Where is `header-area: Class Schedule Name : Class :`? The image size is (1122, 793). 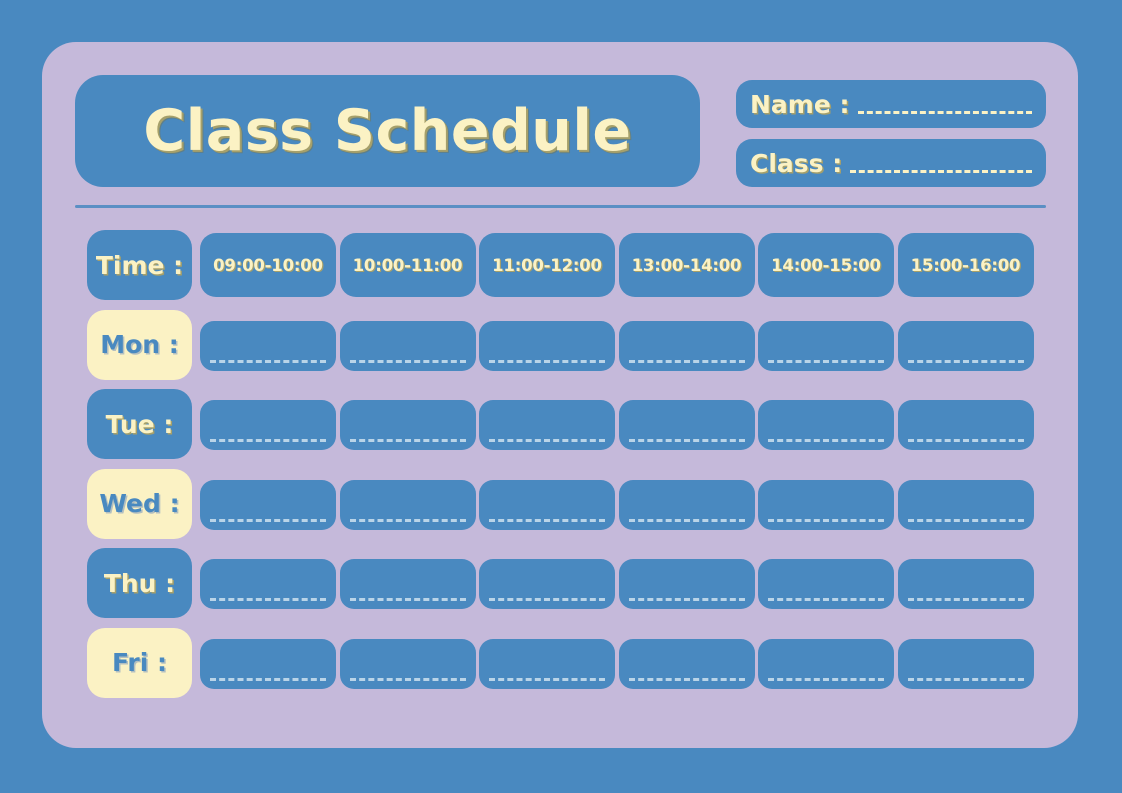 header-area: Class Schedule Name : Class : is located at coordinates (560, 132).